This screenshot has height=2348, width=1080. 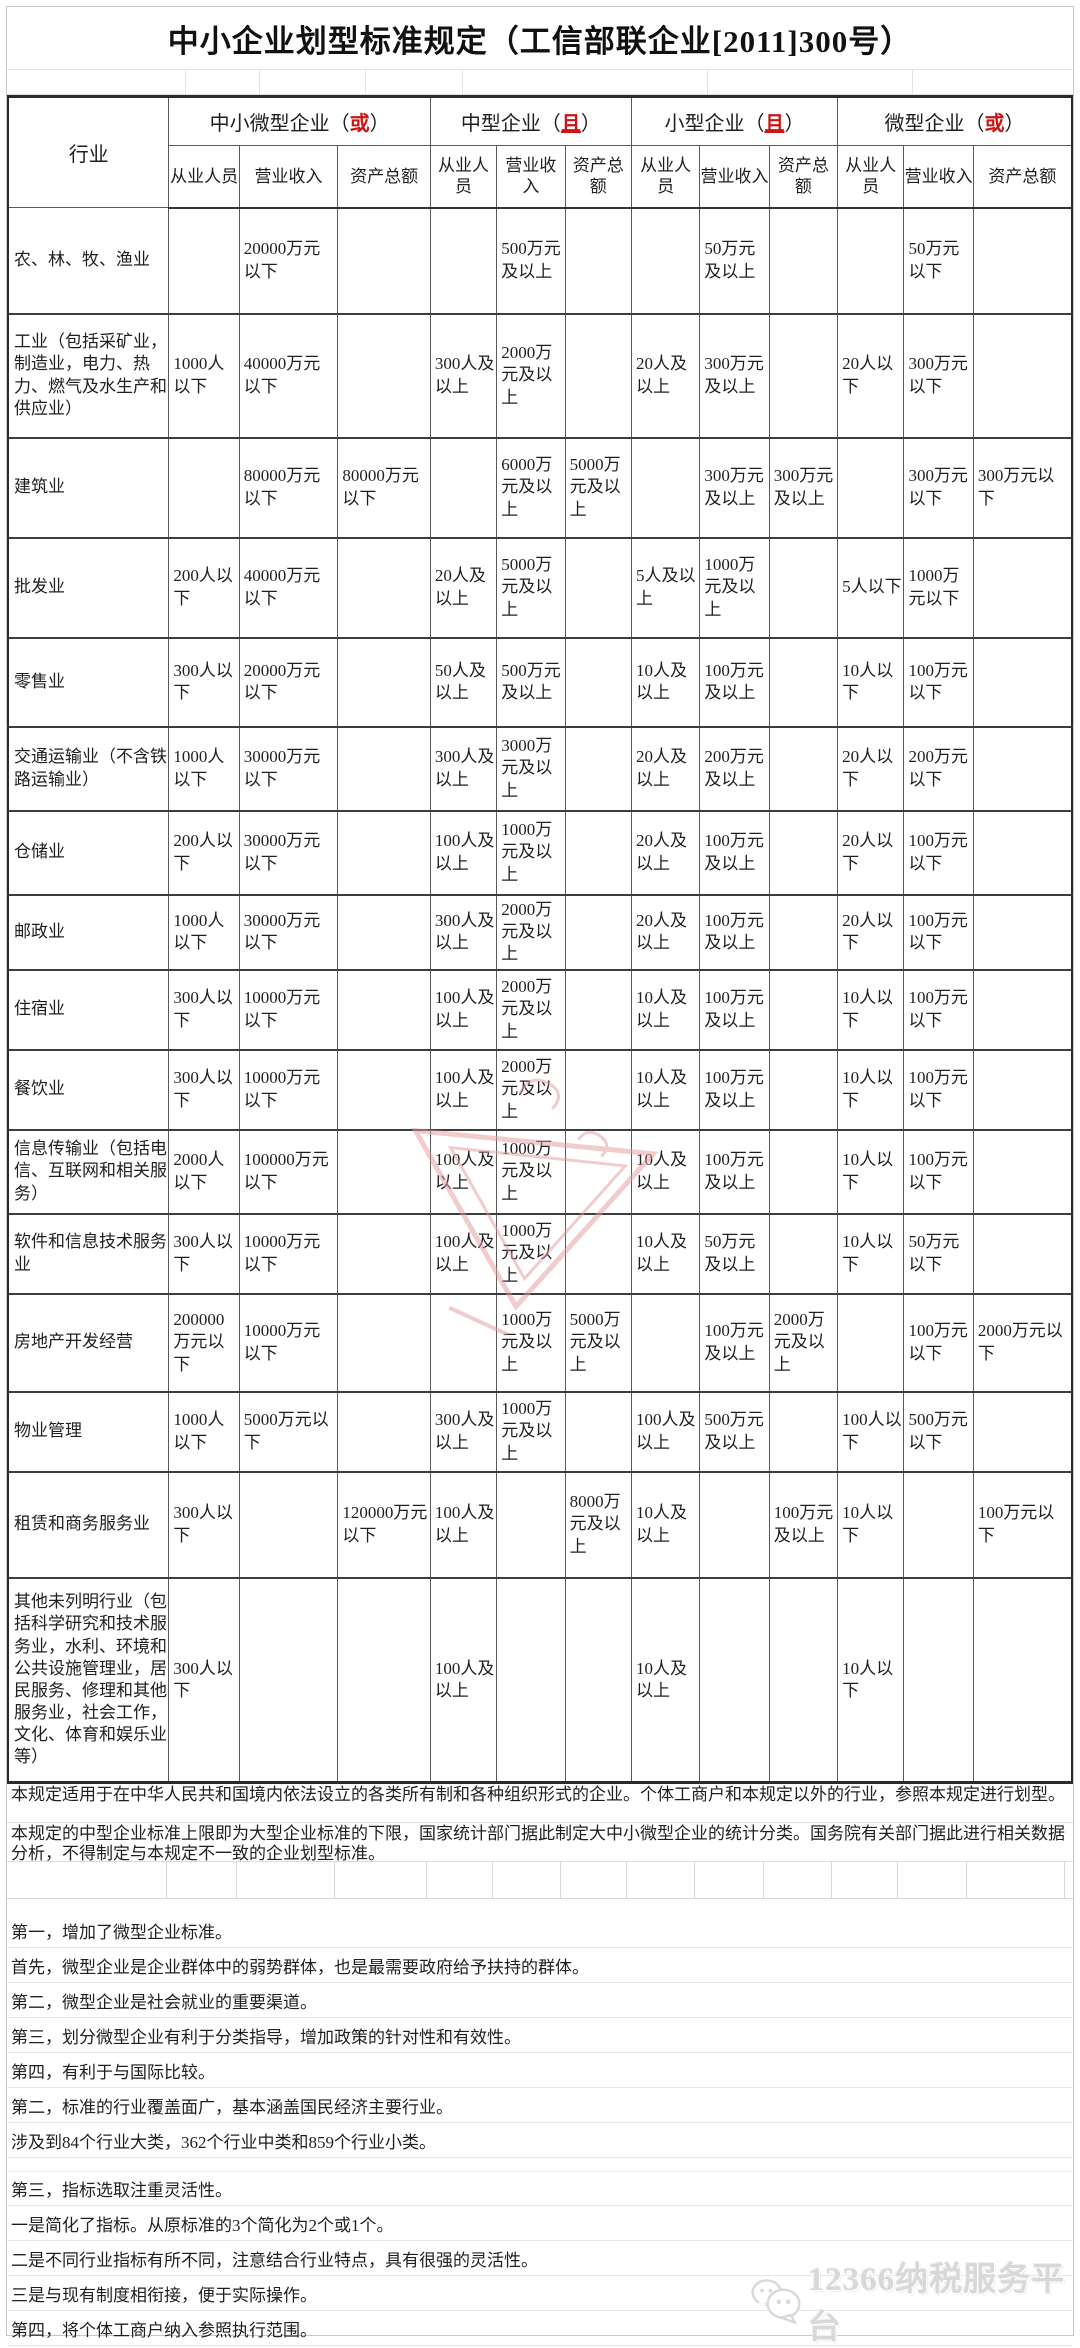 I want to click on industry-cell: 工业（包括采矿业，制造业，电力、热力、燃气及水生产和供应业）, so click(x=88, y=375).